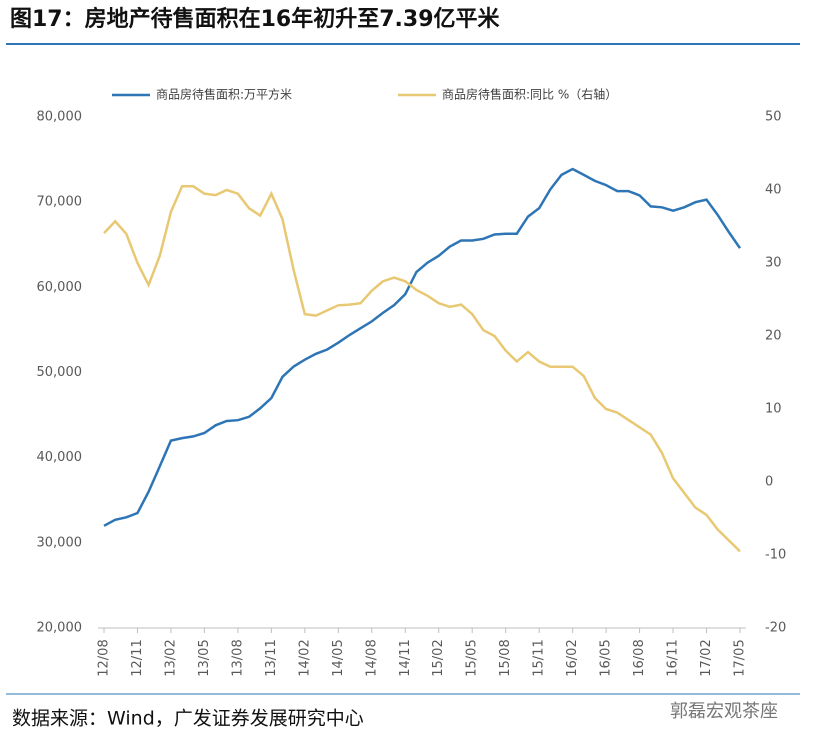 The width and height of the screenshot is (815, 742). What do you see at coordinates (529, 94) in the screenshot?
I see `legend-label: 商品房待售面积:同比 %（右轴）` at bounding box center [529, 94].